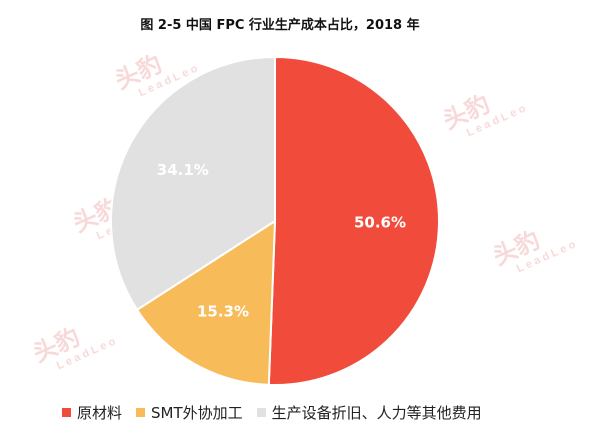  What do you see at coordinates (100, 413) in the screenshot?
I see `legend-label: 原材料` at bounding box center [100, 413].